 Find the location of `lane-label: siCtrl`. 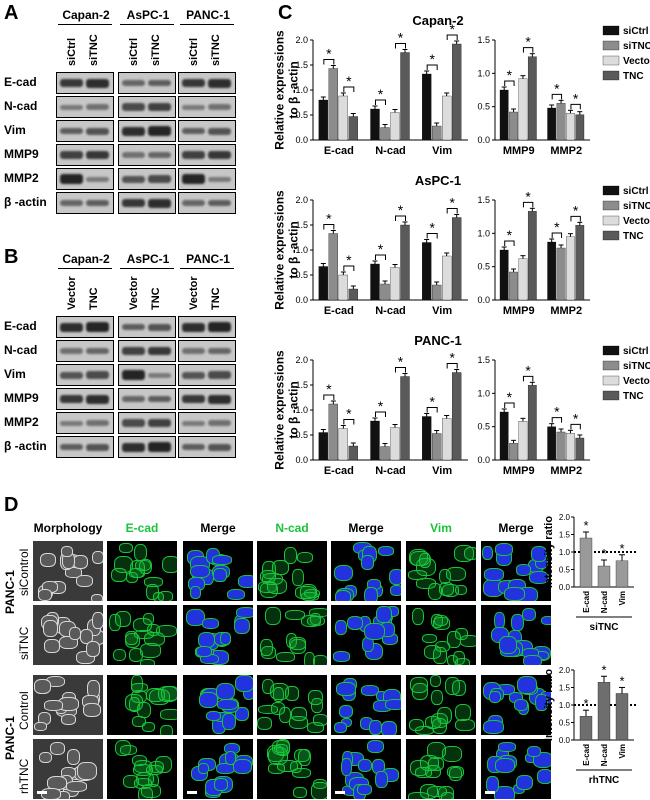

lane-label: siCtrl is located at coordinates (194, 51).